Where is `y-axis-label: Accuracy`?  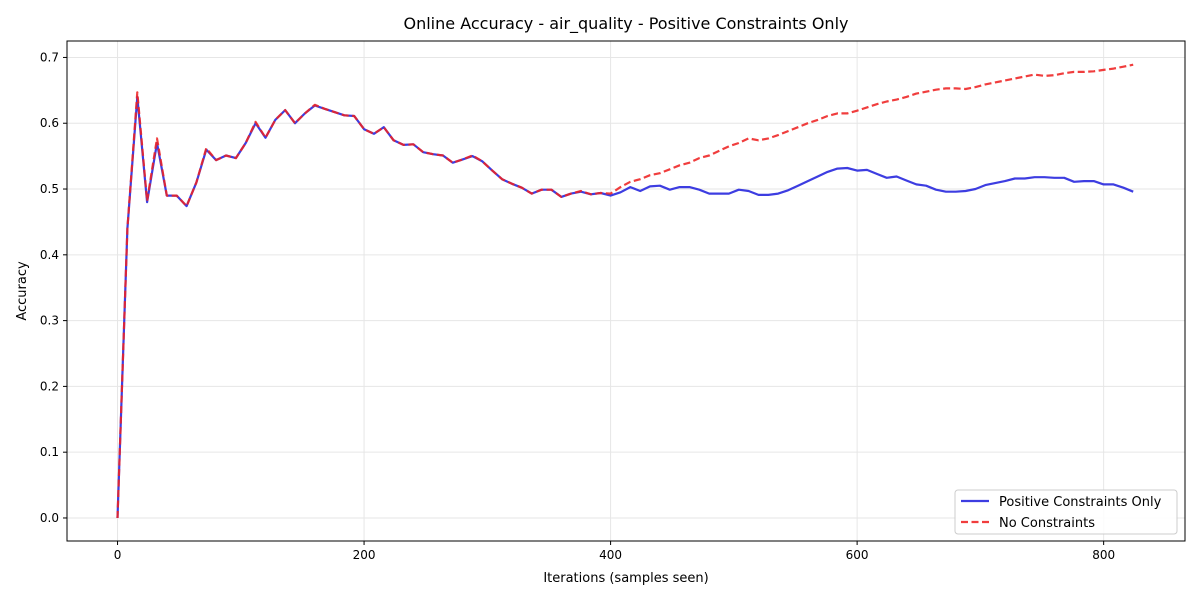
y-axis-label: Accuracy is located at coordinates (22, 291).